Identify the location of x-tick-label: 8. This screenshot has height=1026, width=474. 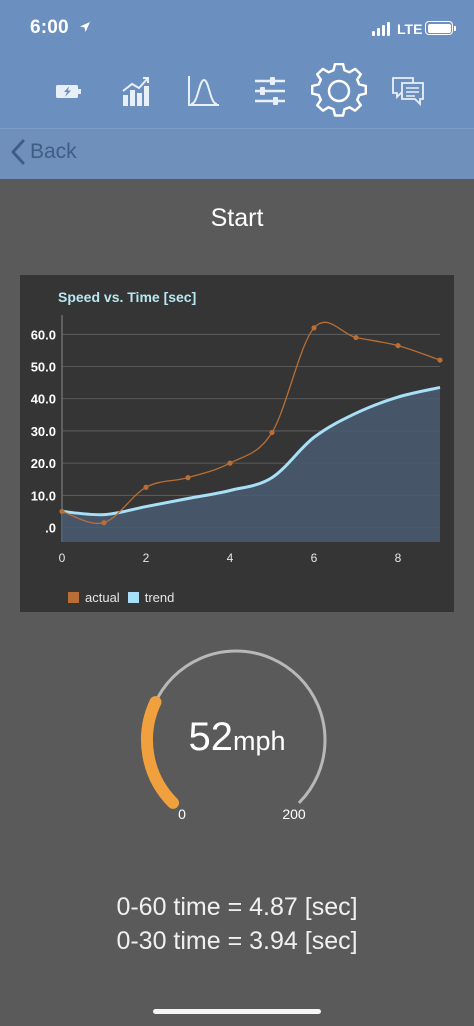
(398, 558).